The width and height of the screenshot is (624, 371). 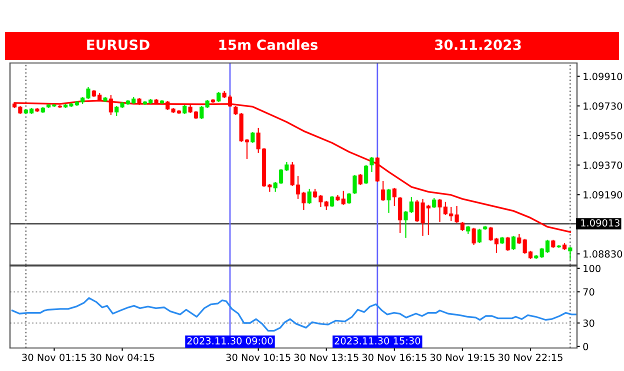 I want to click on y-tick-label: 100, so click(x=592, y=268).